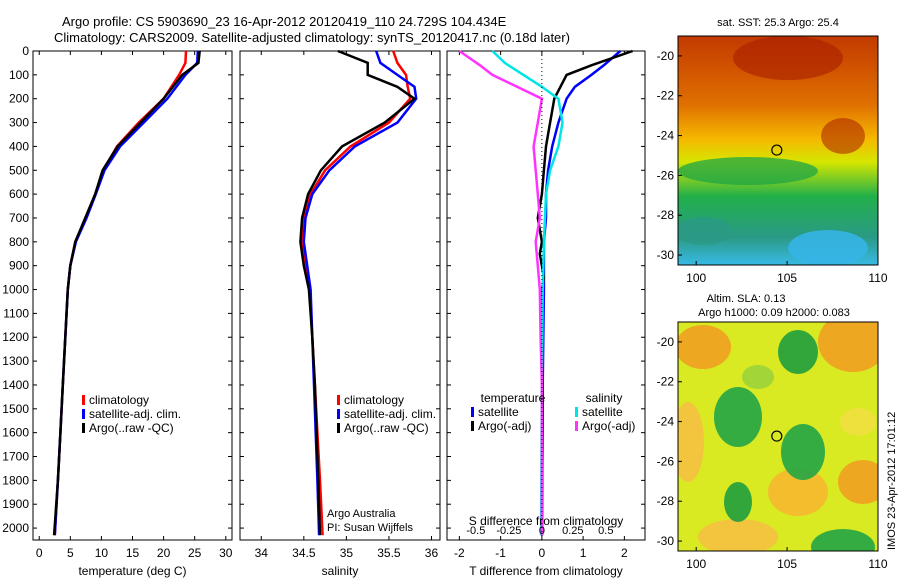 This screenshot has width=900, height=580. I want to click on y-tick-label: 1800, so click(15, 480).